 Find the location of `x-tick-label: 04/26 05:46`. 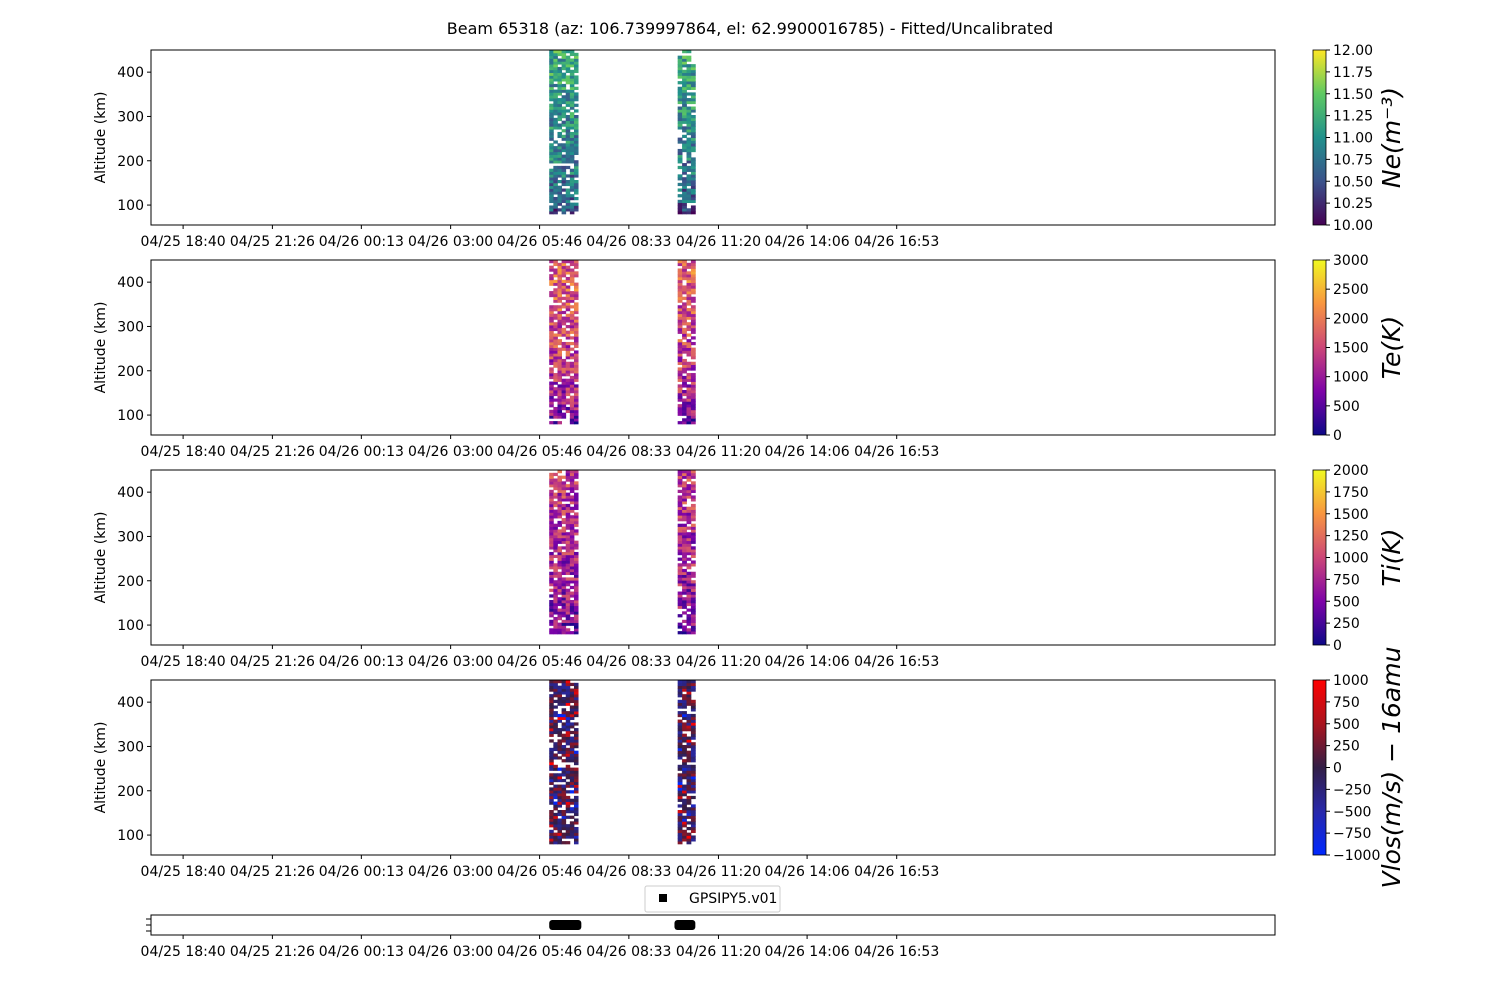

x-tick-label: 04/26 05:46 is located at coordinates (539, 662).